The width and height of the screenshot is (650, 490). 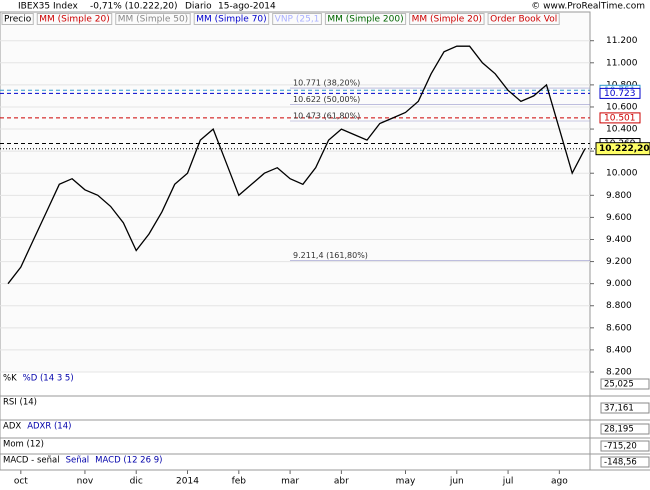 What do you see at coordinates (622, 63) in the screenshot?
I see `y-tick-label: 11.000` at bounding box center [622, 63].